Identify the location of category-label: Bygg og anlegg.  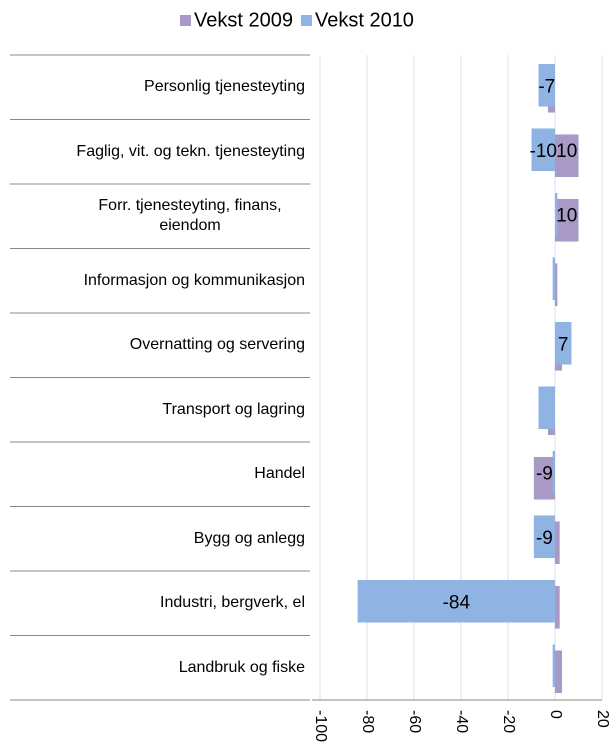
(157, 539).